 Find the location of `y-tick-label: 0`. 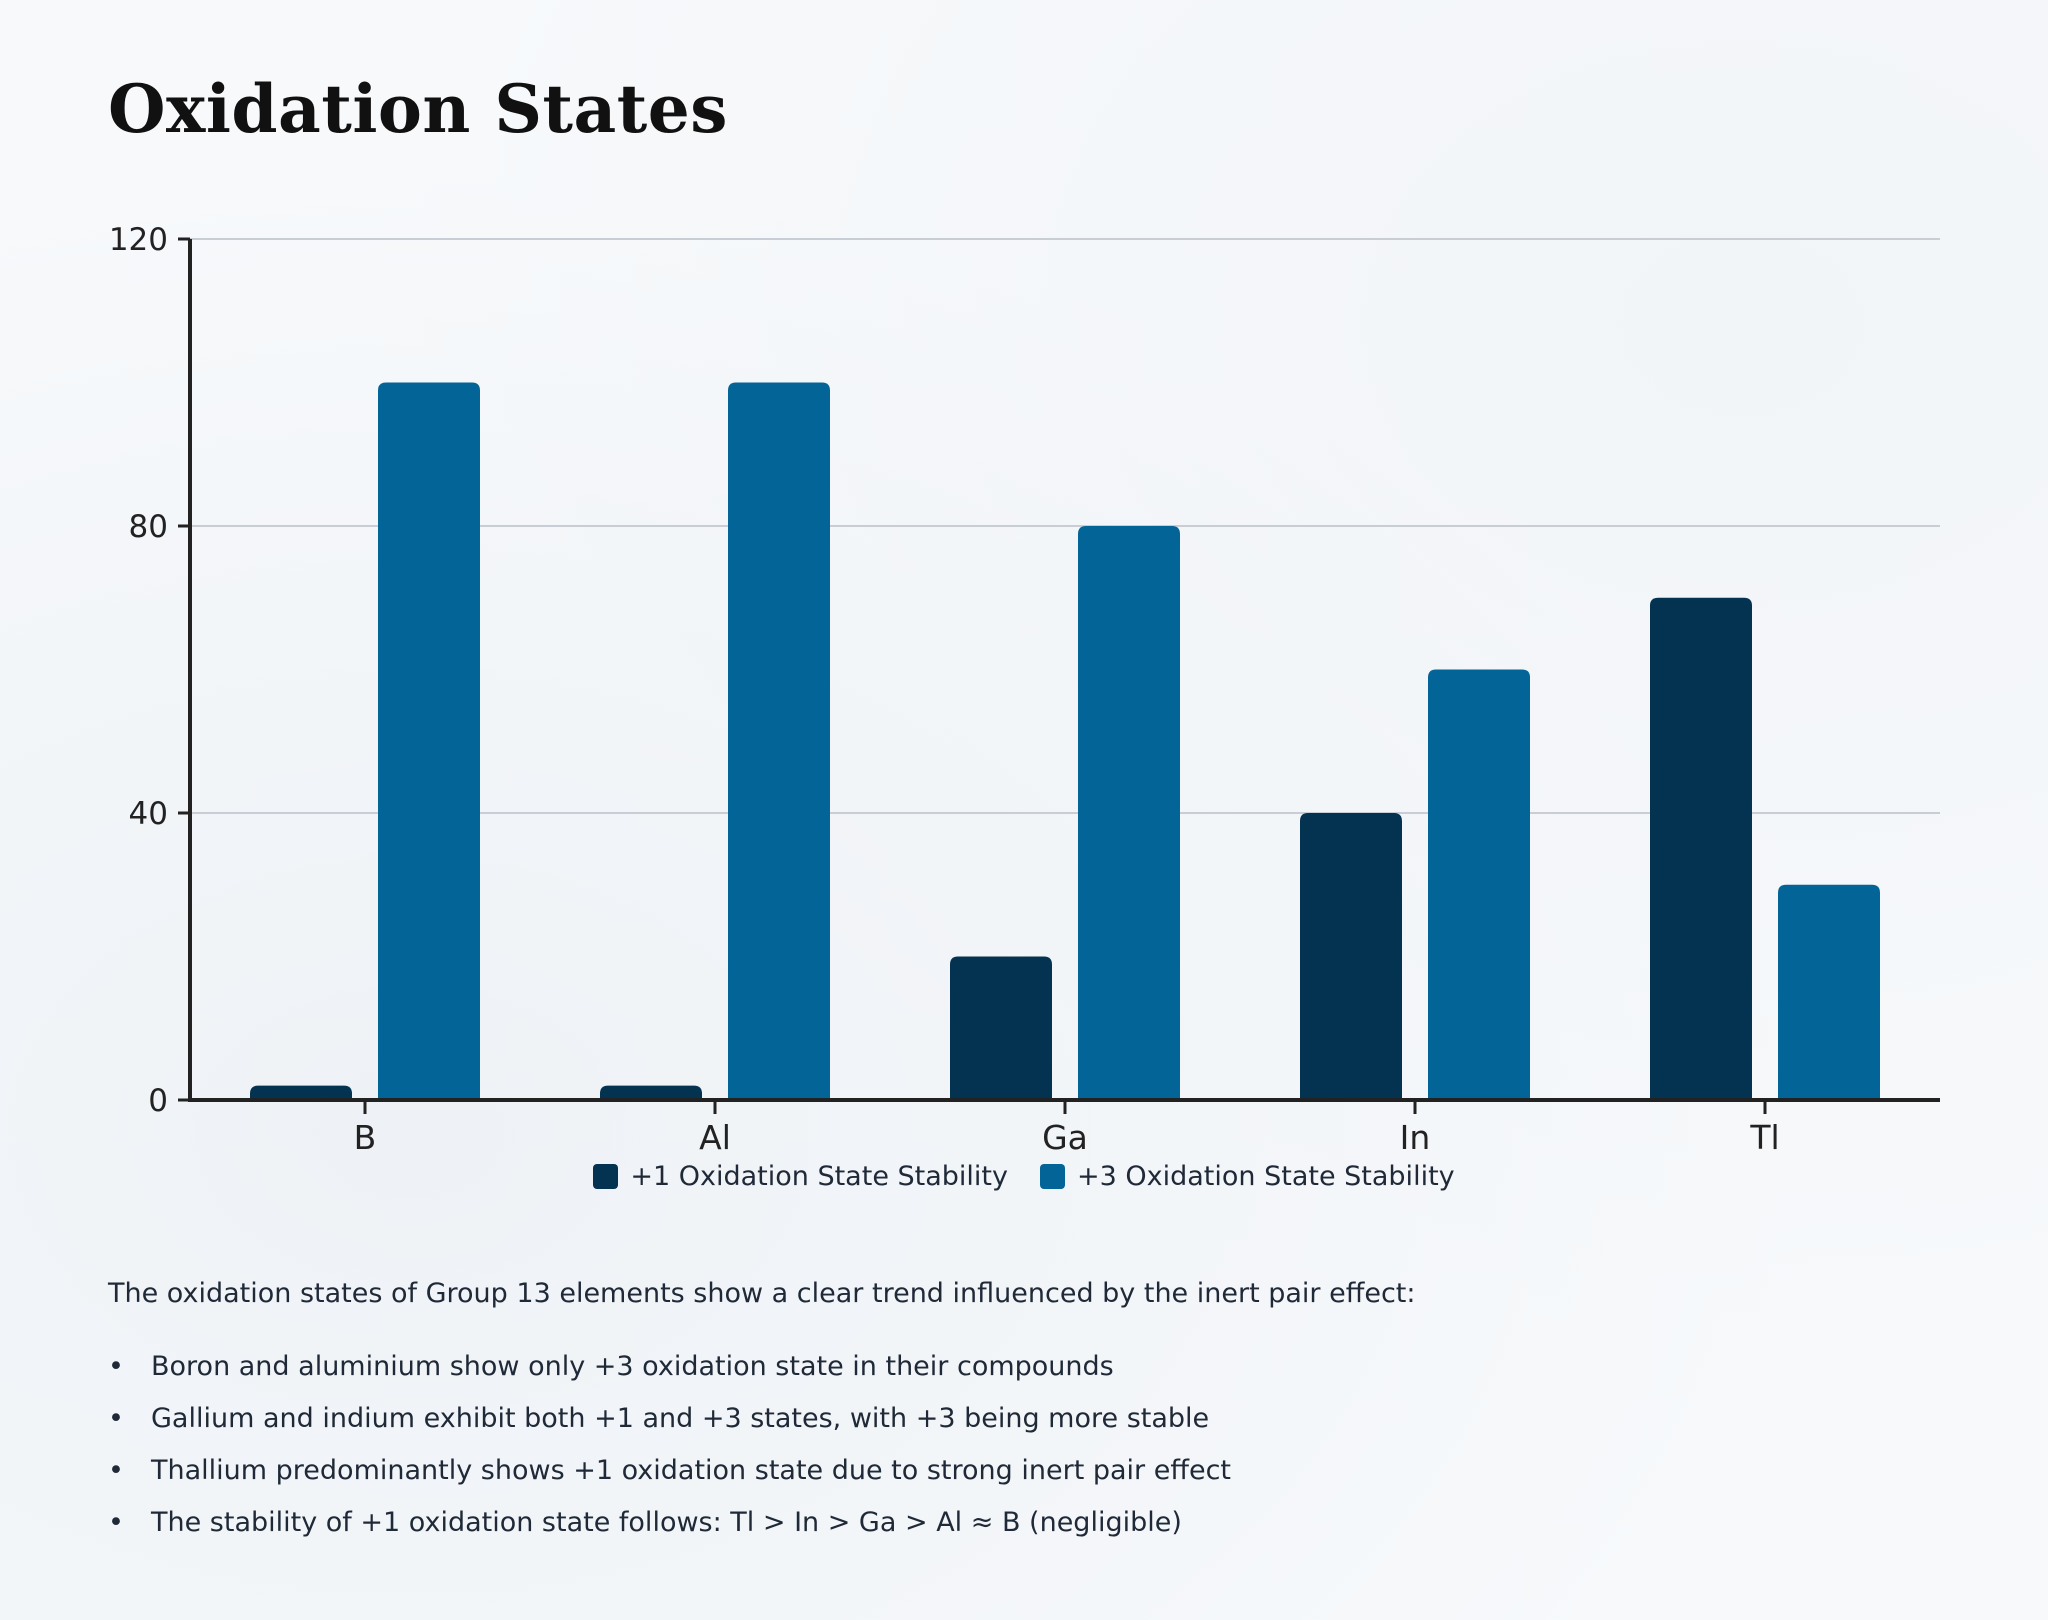

y-tick-label: 0 is located at coordinates (158, 1101).